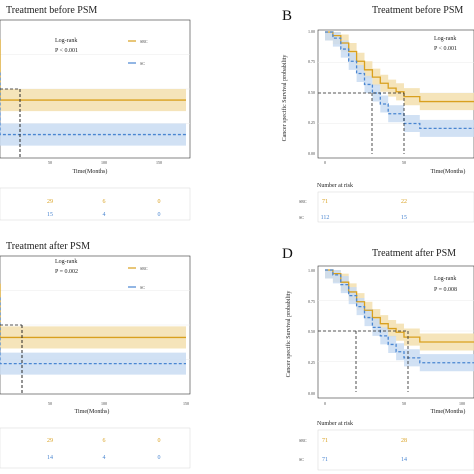 The image size is (474, 474). What do you see at coordinates (325, 403) in the screenshot?
I see `br-xtick-0: 0` at bounding box center [325, 403].